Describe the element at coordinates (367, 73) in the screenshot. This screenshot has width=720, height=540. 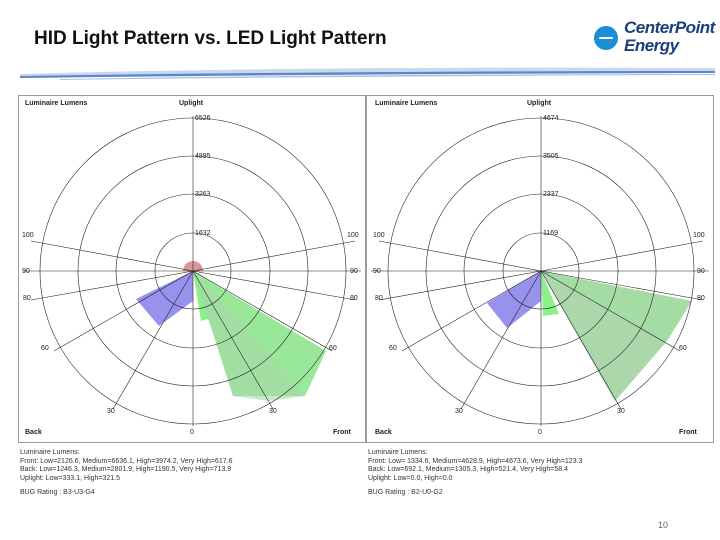
I see `header-swoosh` at that location.